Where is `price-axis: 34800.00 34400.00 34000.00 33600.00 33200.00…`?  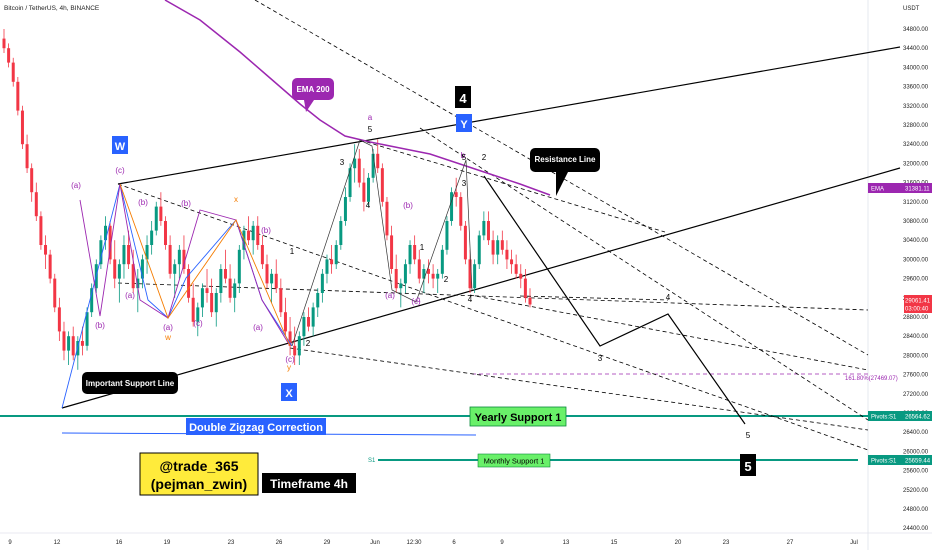 price-axis: 34800.00 34400.00 34000.00 33600.00 33200.00… is located at coordinates (916, 279).